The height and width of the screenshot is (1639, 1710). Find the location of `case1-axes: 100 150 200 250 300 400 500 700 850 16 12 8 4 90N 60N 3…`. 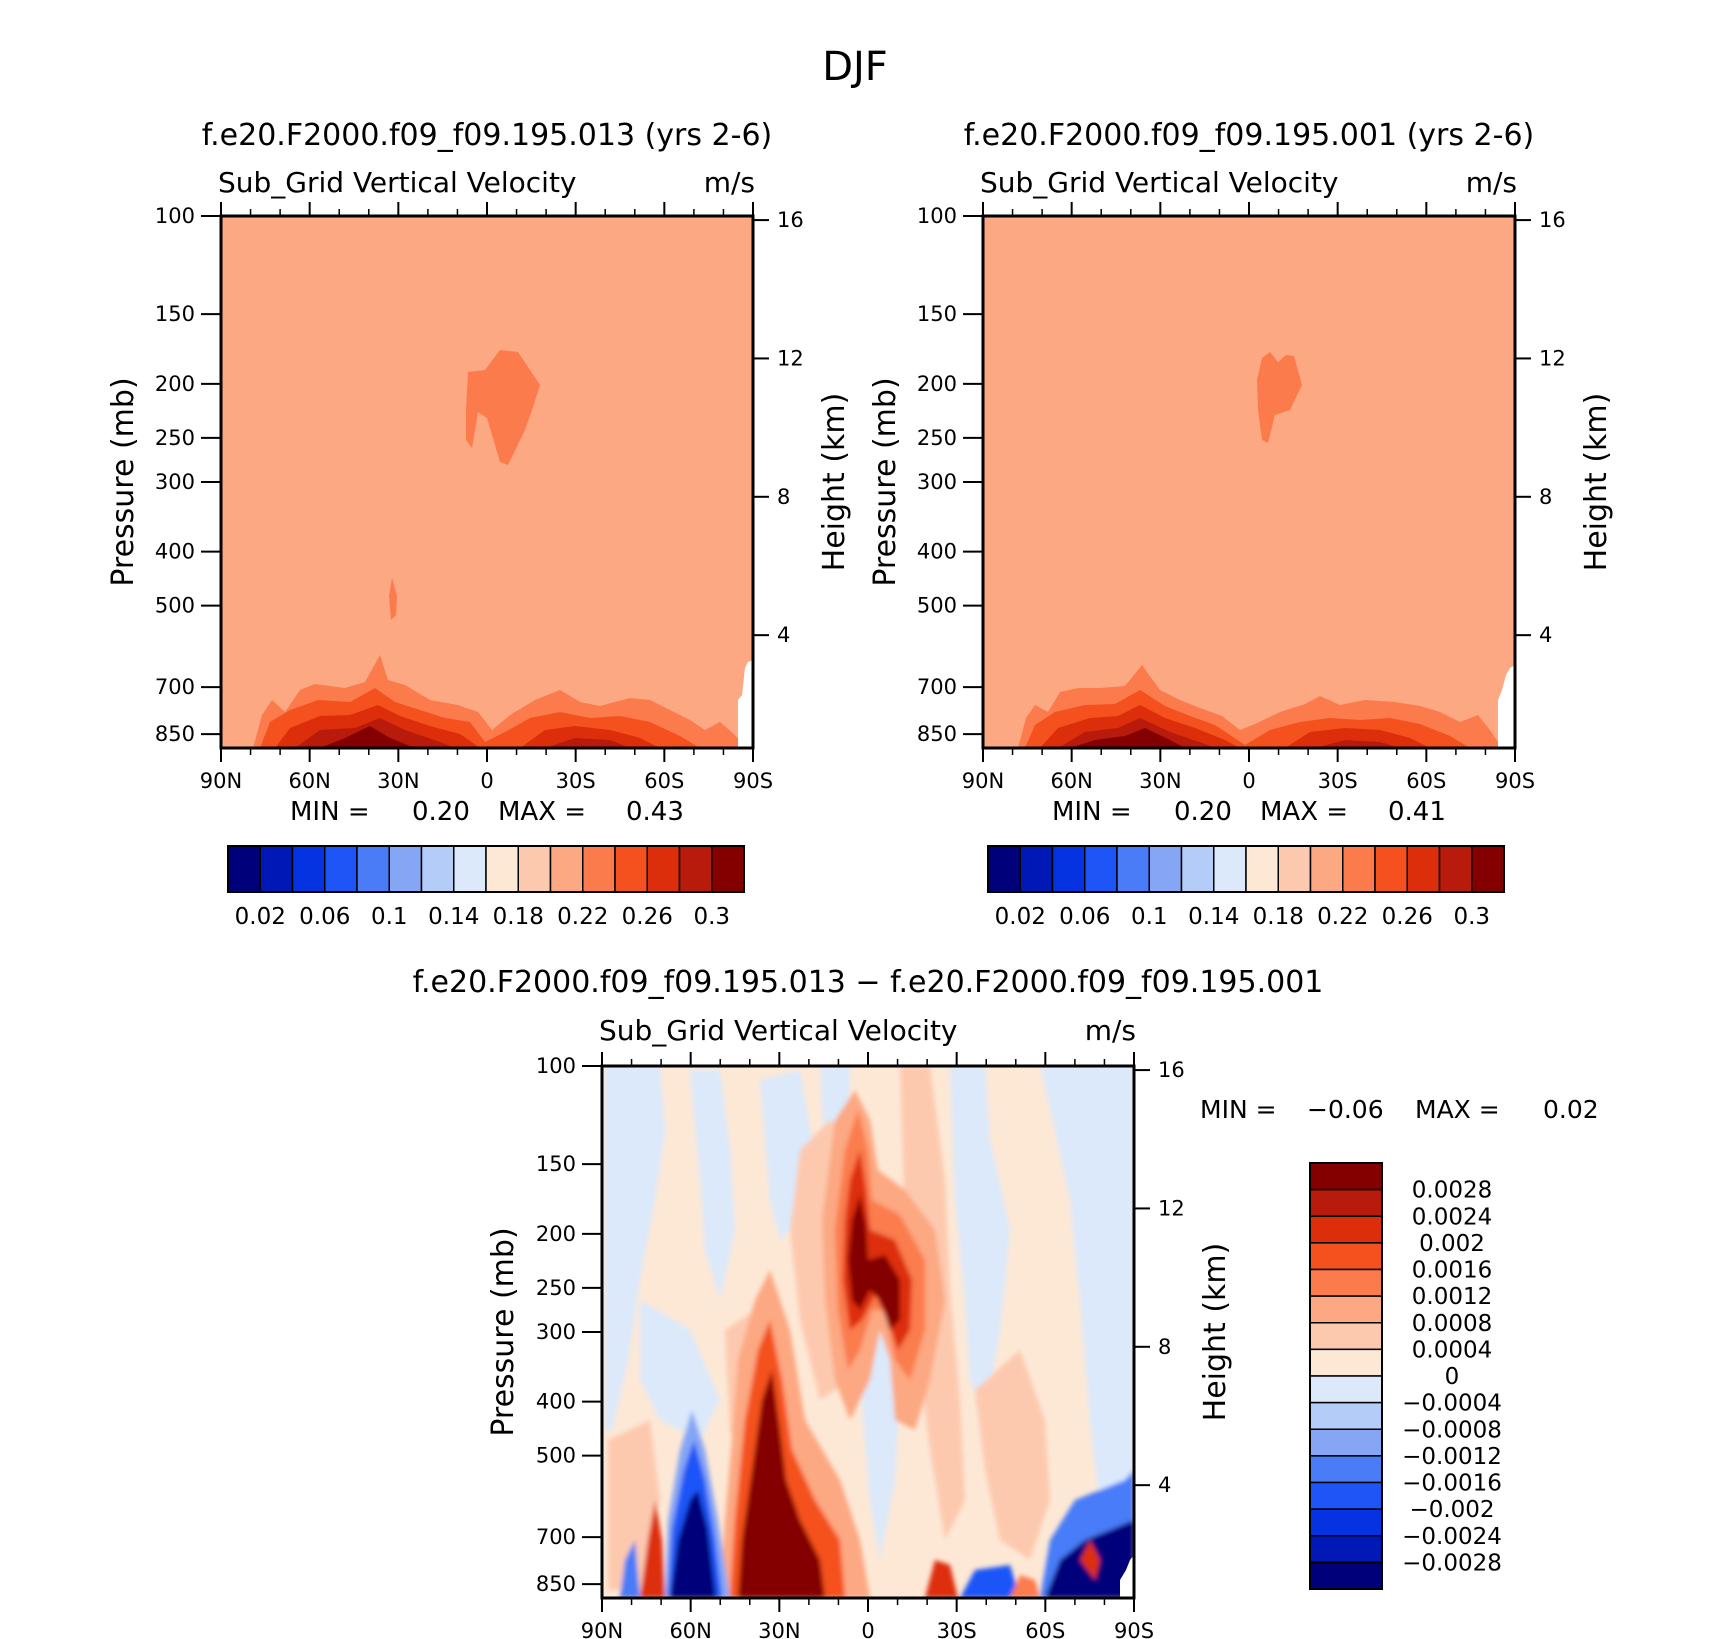

case1-axes: 100 150 200 250 300 400 500 700 850 16 12 8 4 90N 60N 3… is located at coordinates (479, 497).